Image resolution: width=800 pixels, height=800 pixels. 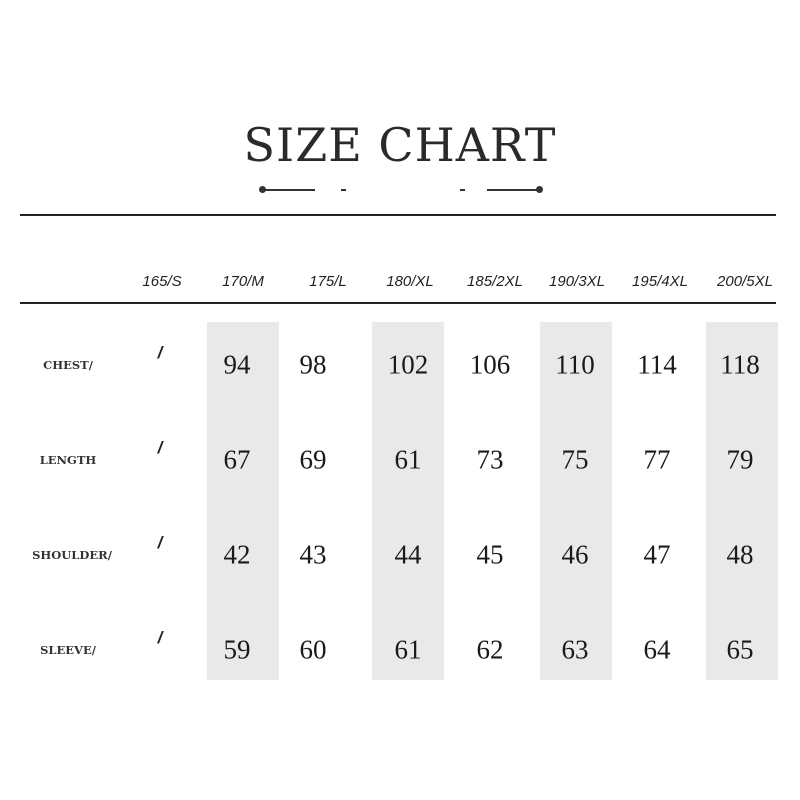 I want to click on table-cell: 48, so click(x=740, y=554).